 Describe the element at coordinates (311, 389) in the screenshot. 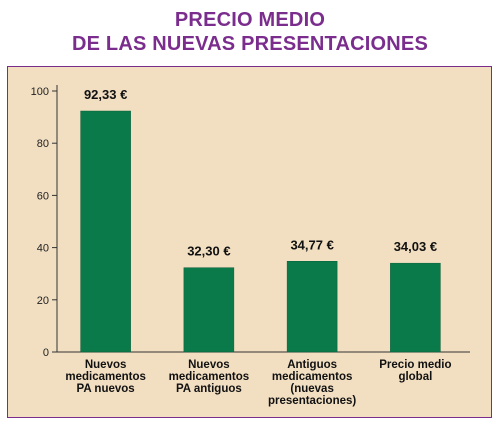

I see `x-tick-label: (nuevas` at that location.